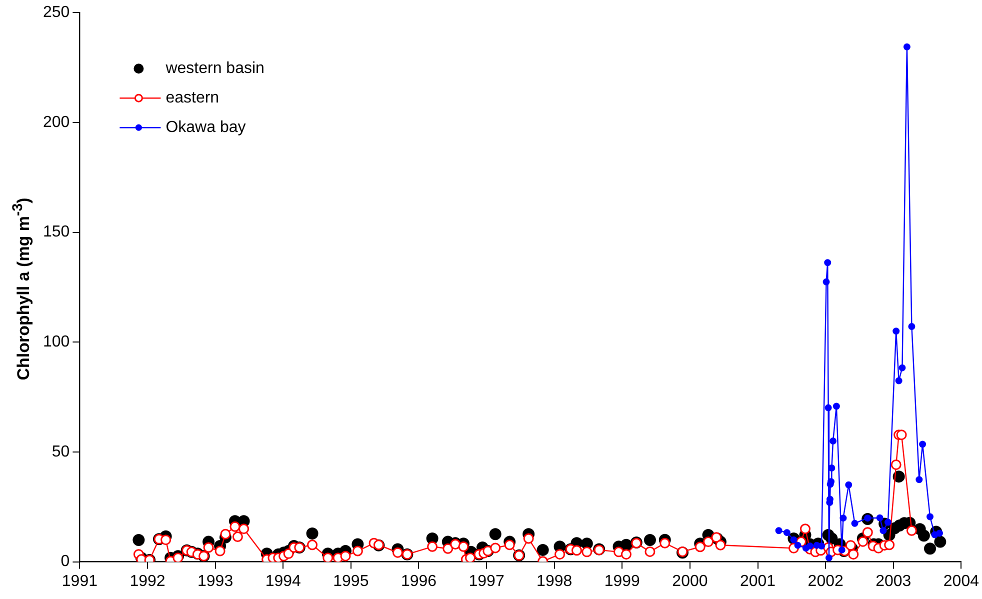  Describe the element at coordinates (56, 13) in the screenshot. I see `y-tick-label: 250` at that location.